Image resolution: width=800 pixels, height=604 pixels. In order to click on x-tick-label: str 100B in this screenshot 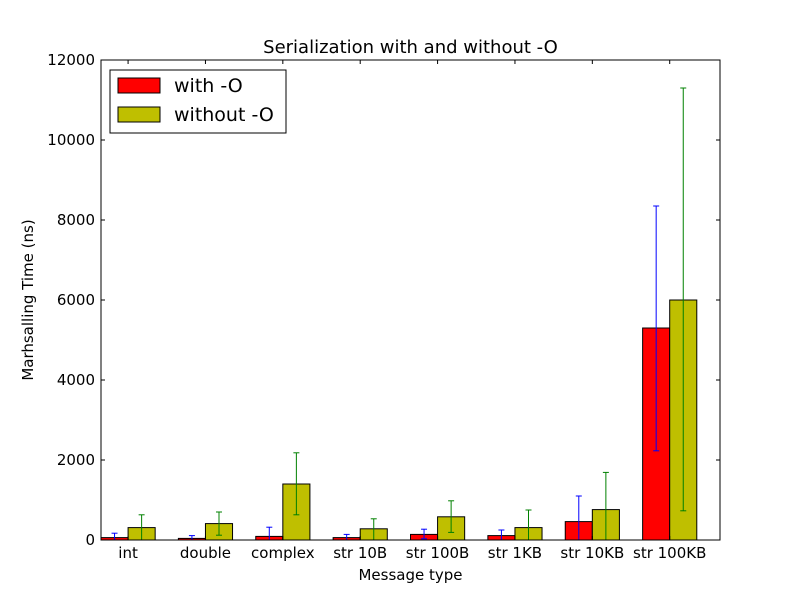, I will do `click(438, 553)`.